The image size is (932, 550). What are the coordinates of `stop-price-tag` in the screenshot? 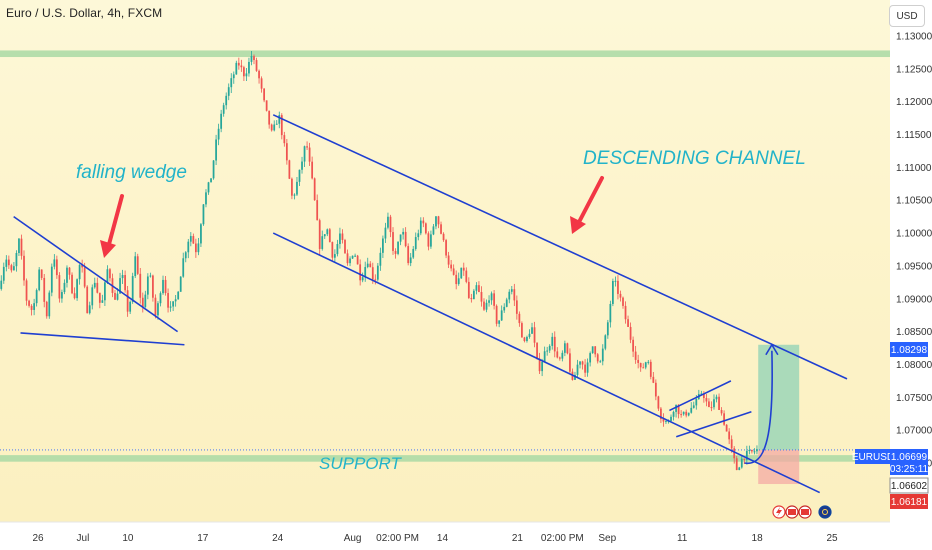 It's located at (909, 501).